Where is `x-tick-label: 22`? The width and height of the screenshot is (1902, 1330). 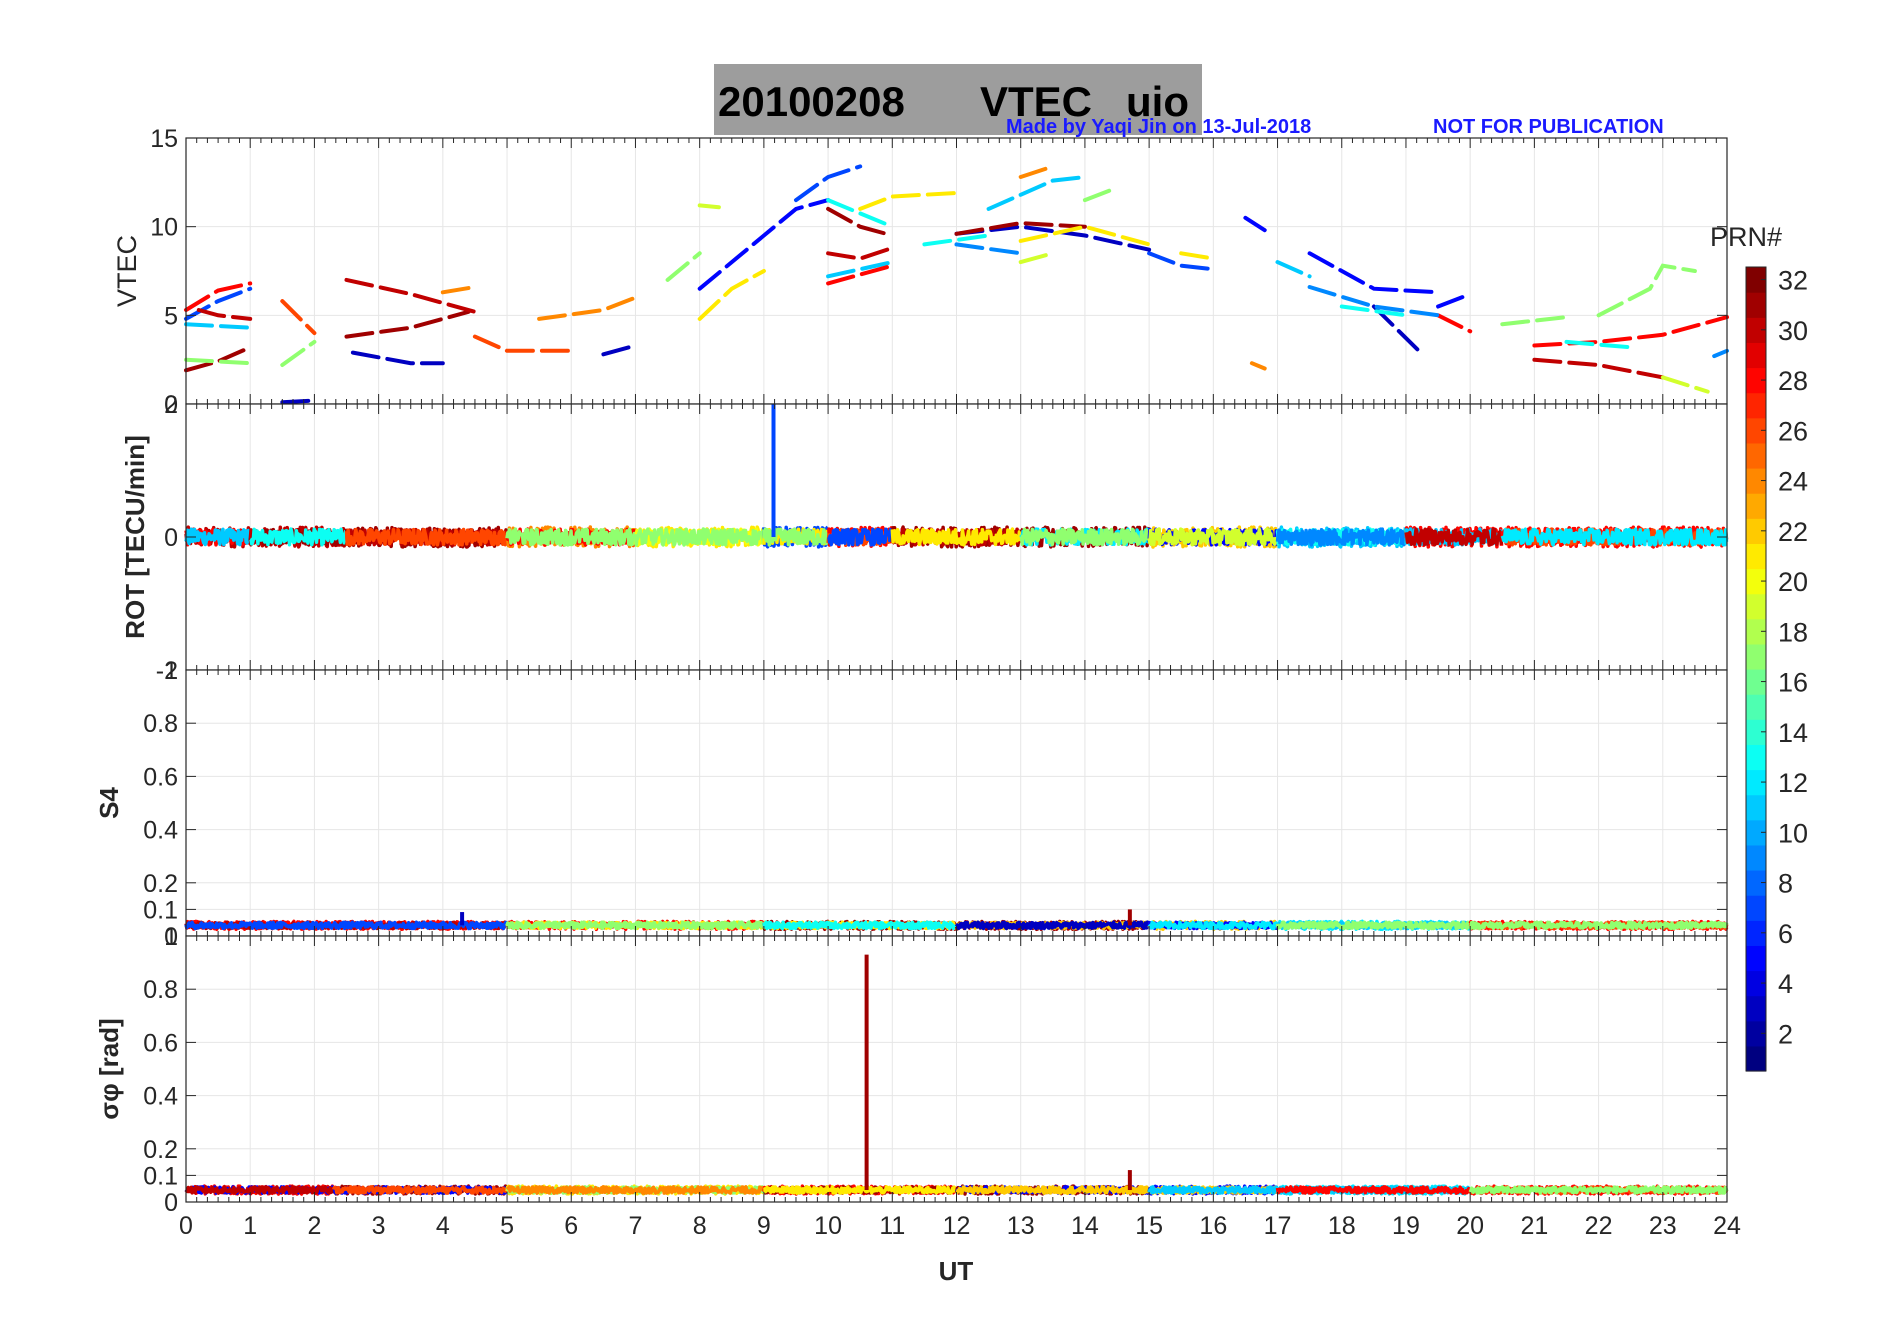
x-tick-label: 22 is located at coordinates (1599, 1226).